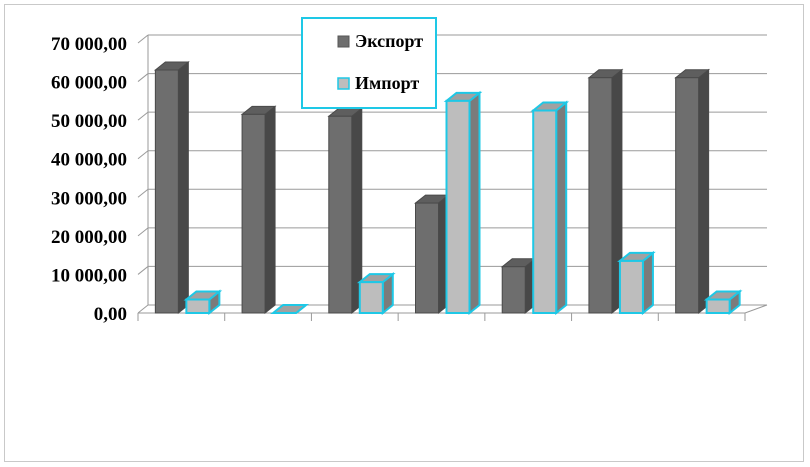 This screenshot has height=467, width=810. I want to click on legend-label: Экспорт, so click(389, 41).